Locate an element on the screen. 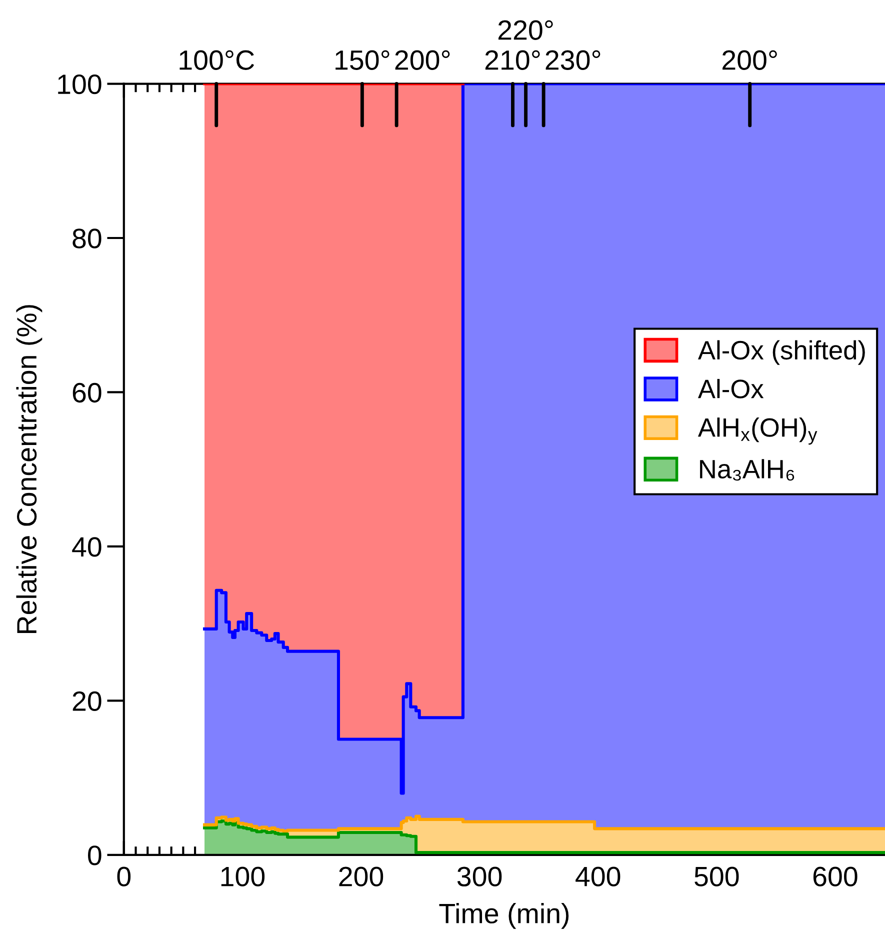 This screenshot has width=885, height=952. legend-label: Al-Ox is located at coordinates (731, 388).